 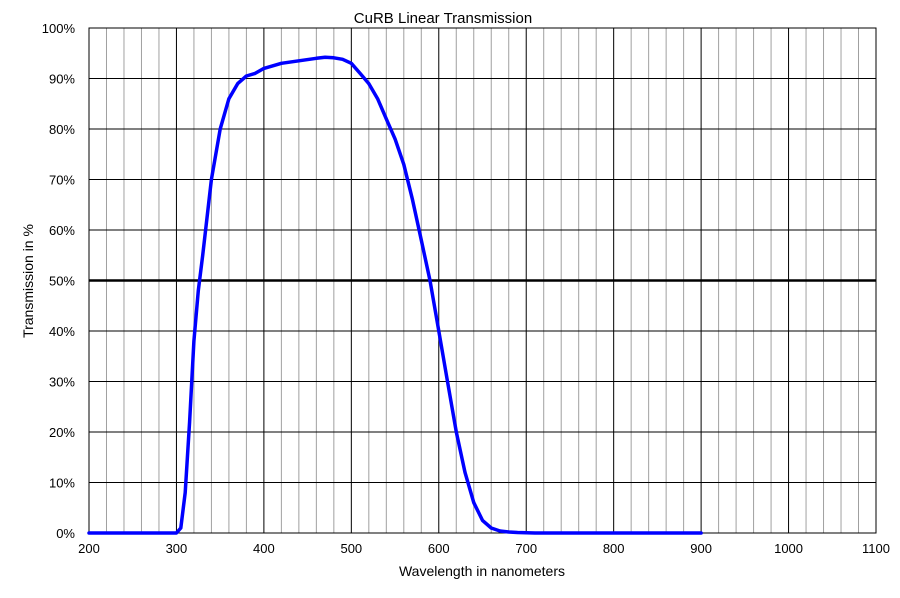 What do you see at coordinates (89, 548) in the screenshot?
I see `x-tick-label-200: 200` at bounding box center [89, 548].